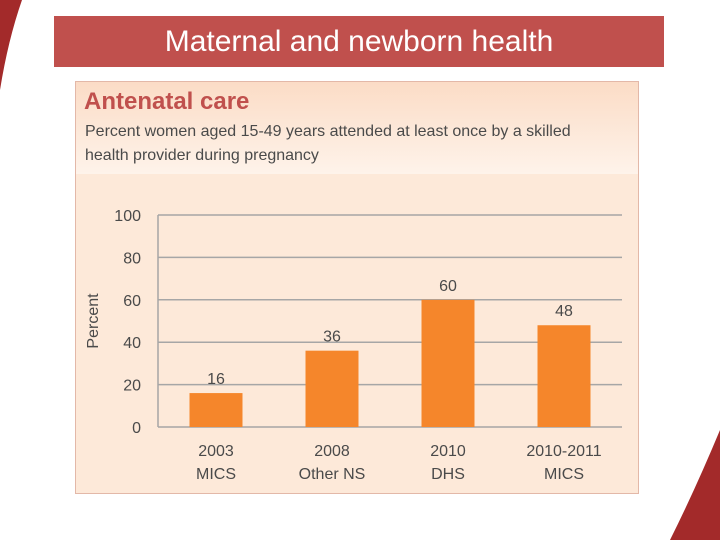 Image resolution: width=720 pixels, height=540 pixels. I want to click on y-axis-label: Percent, so click(93, 321).